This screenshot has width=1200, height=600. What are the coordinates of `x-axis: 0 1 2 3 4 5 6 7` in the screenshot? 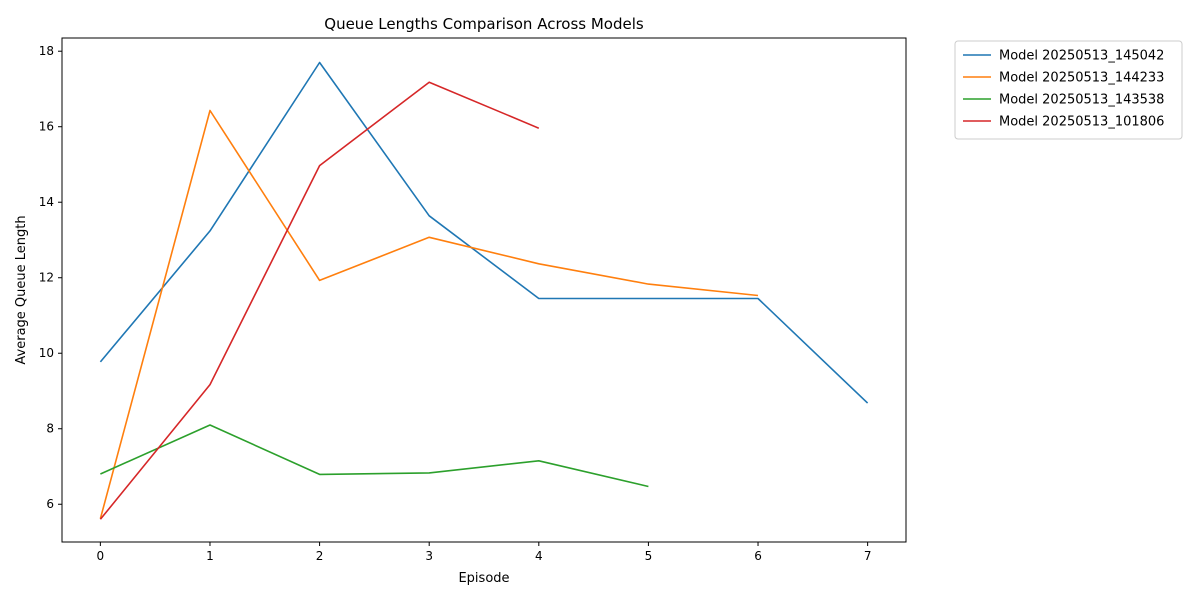 It's located at (484, 552).